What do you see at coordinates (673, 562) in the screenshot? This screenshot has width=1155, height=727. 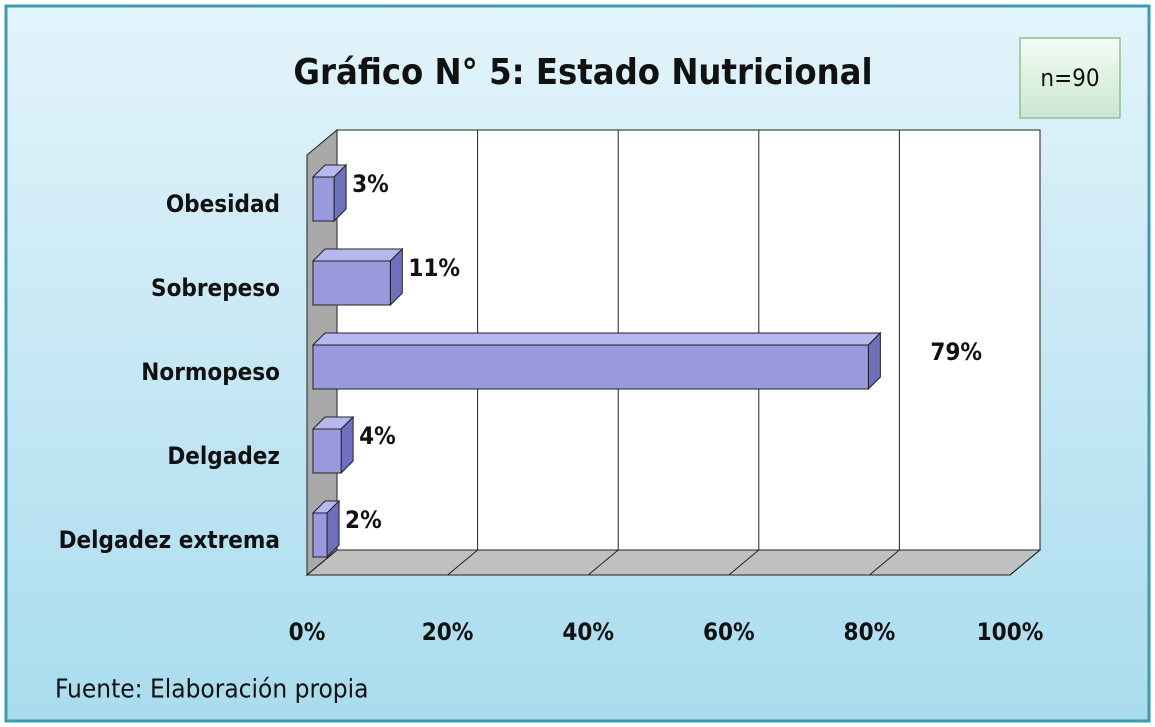 I see `floor` at bounding box center [673, 562].